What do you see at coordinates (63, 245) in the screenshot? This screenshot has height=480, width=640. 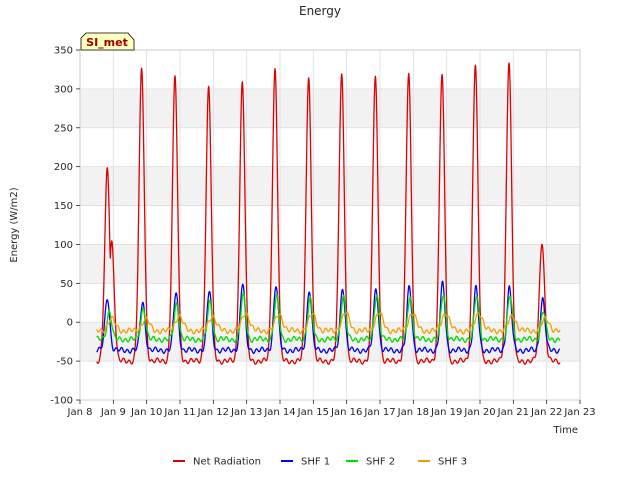 I see `y-tick-label: 100` at bounding box center [63, 245].